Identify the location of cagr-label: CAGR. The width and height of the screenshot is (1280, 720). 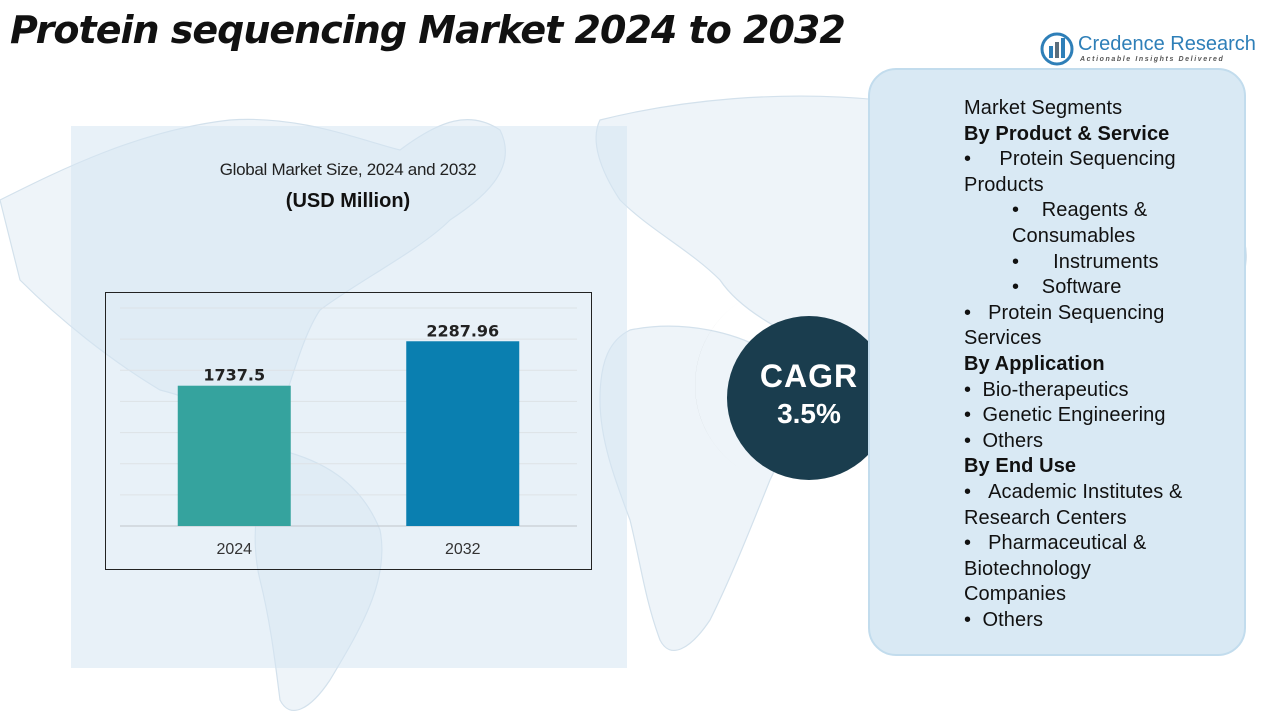
(809, 376).